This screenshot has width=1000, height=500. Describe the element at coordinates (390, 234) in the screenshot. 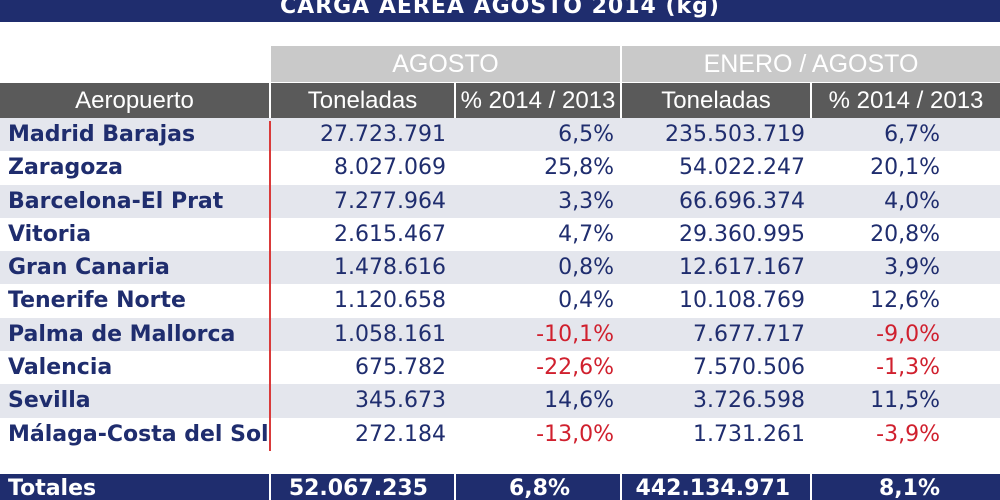

I see `toneladas-agosto: 2.615.467` at that location.